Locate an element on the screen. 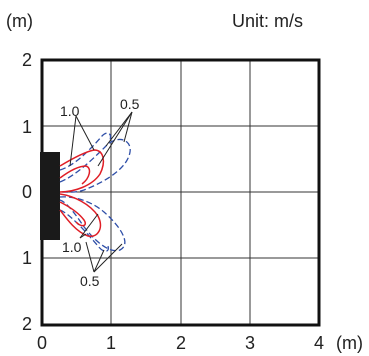  contour-1-0-lower is located at coordinates (80, 215).